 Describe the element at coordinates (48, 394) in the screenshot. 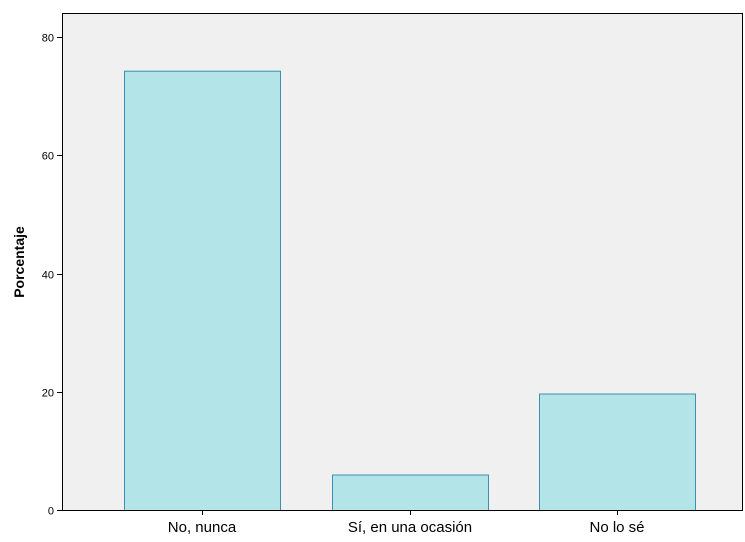

I see `y-tick-label: 20` at that location.